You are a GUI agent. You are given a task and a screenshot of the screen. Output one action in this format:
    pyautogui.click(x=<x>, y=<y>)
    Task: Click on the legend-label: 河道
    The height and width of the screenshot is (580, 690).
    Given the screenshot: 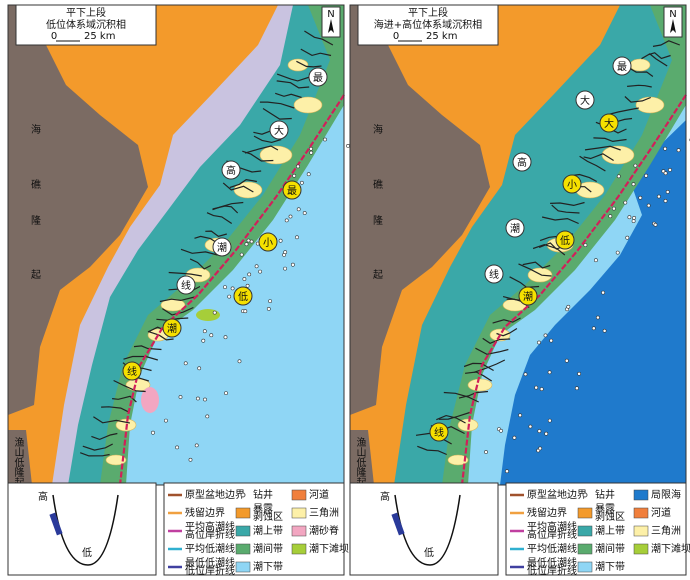 What is the action you would take?
    pyautogui.click(x=661, y=512)
    